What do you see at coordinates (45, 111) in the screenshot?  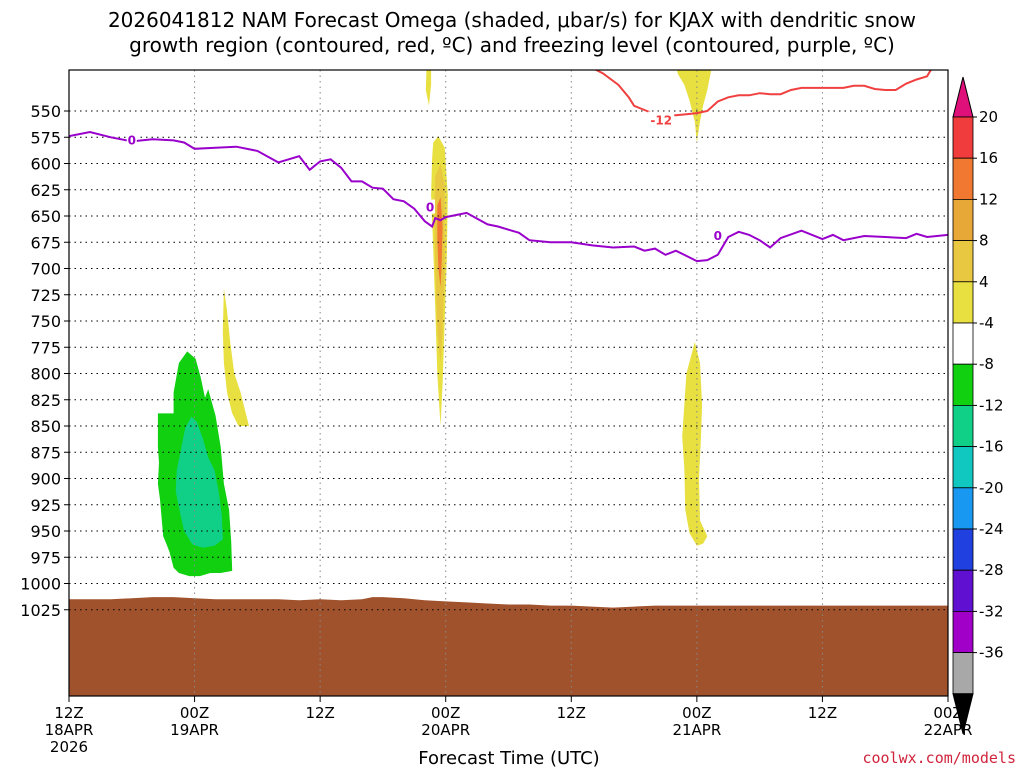 I see `y-tick-label: 550` at bounding box center [45, 111].